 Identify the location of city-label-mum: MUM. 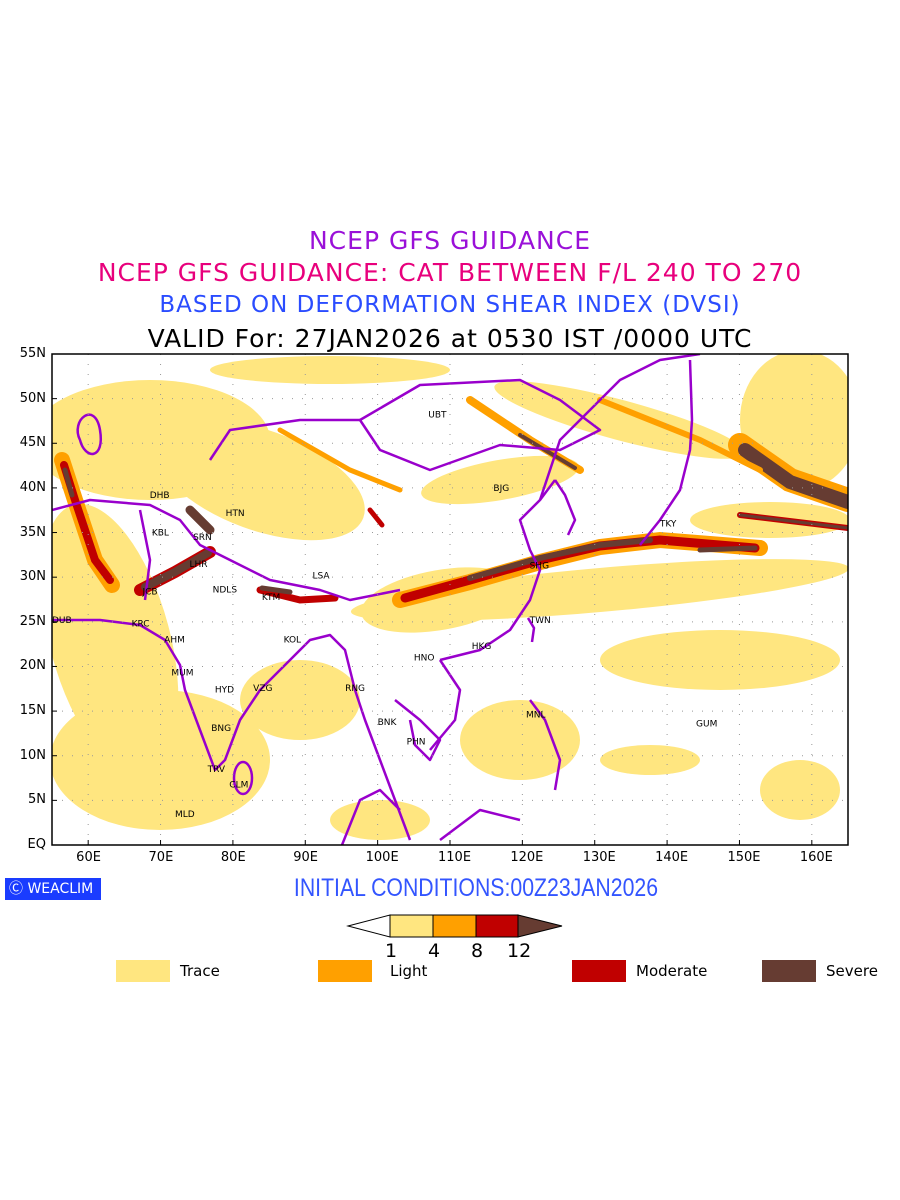
(182, 674).